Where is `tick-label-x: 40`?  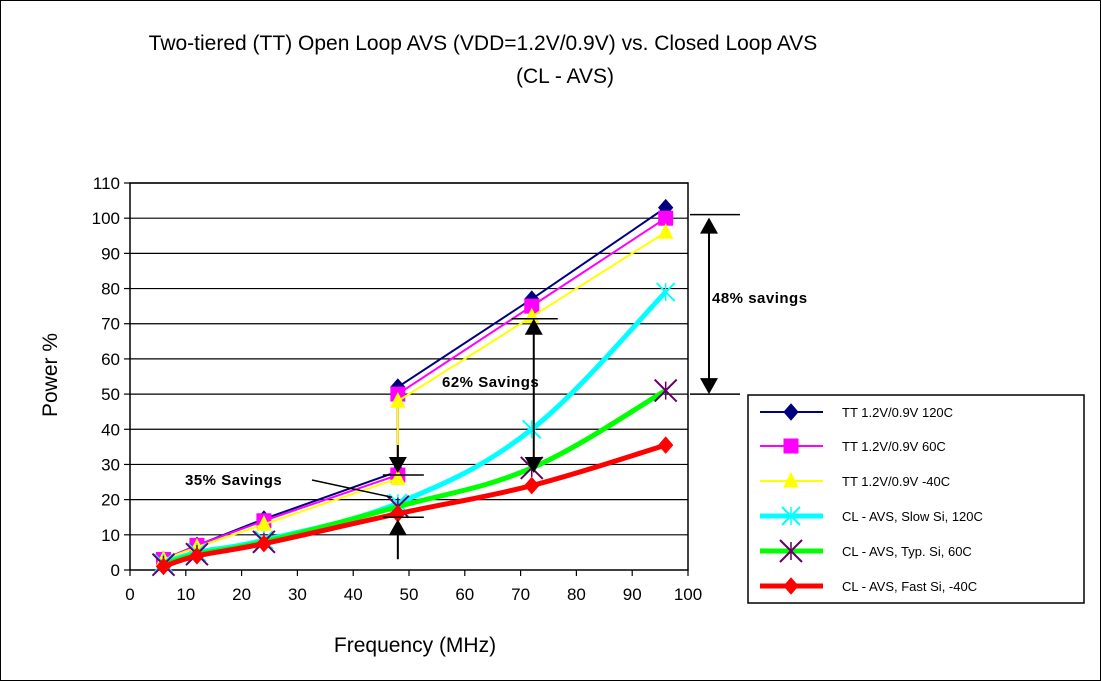 tick-label-x: 40 is located at coordinates (353, 594).